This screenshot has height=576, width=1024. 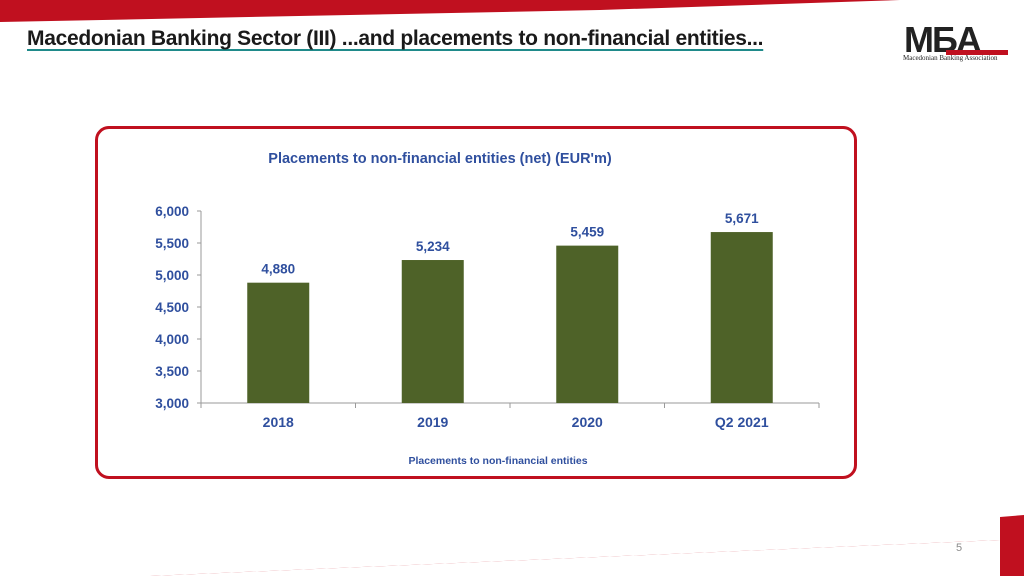 I want to click on y-tick-label: 4,500, so click(x=172, y=307).